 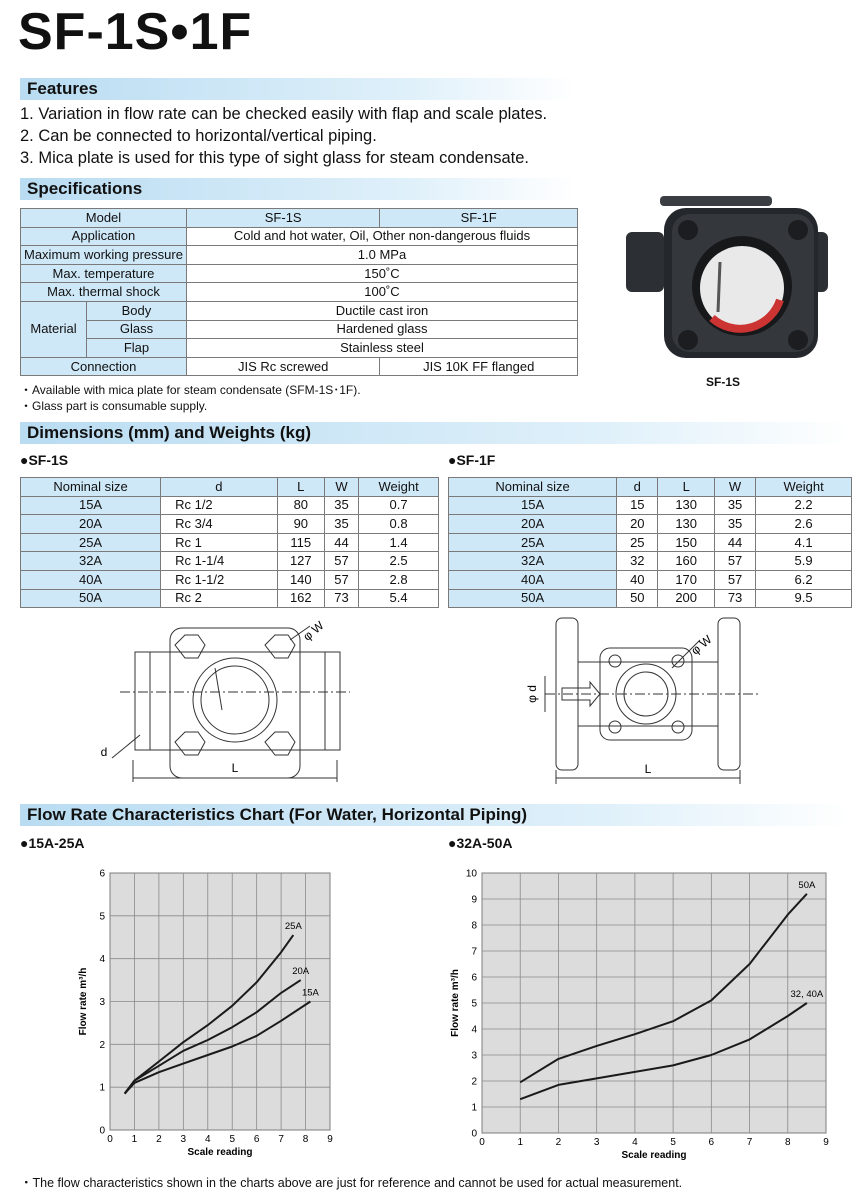 What do you see at coordinates (341, 542) in the screenshot?
I see `table-cell: 44` at bounding box center [341, 542].